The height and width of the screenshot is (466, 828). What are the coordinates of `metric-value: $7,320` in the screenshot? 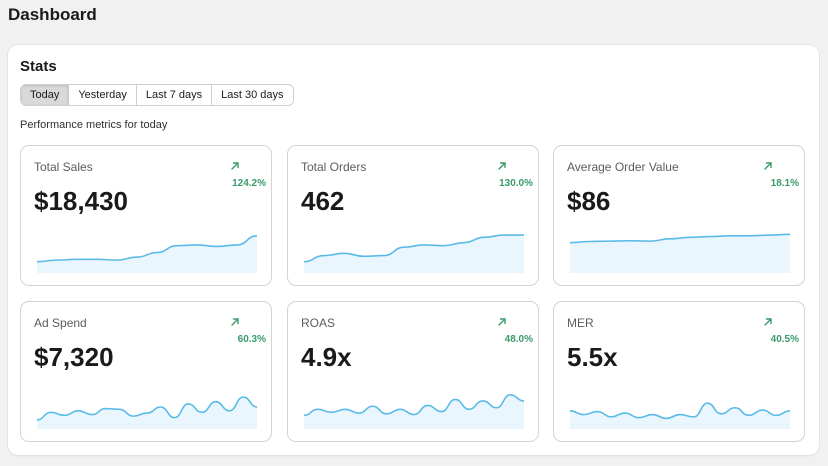 It's located at (74, 357).